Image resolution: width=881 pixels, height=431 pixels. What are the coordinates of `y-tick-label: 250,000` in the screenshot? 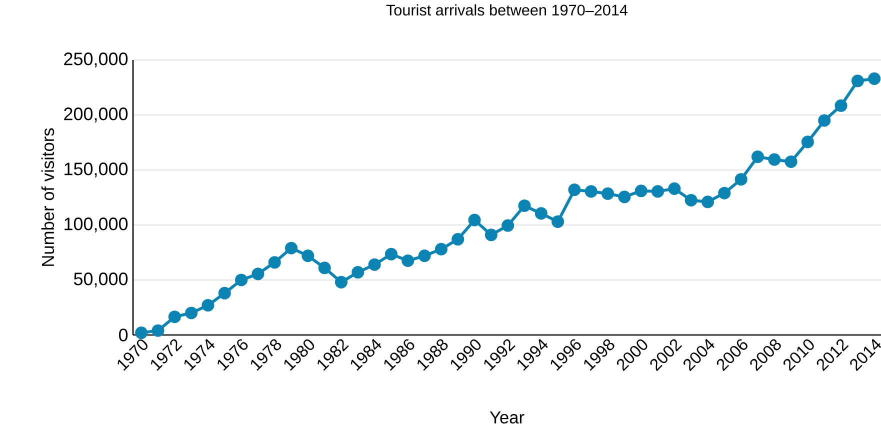 It's located at (96, 60).